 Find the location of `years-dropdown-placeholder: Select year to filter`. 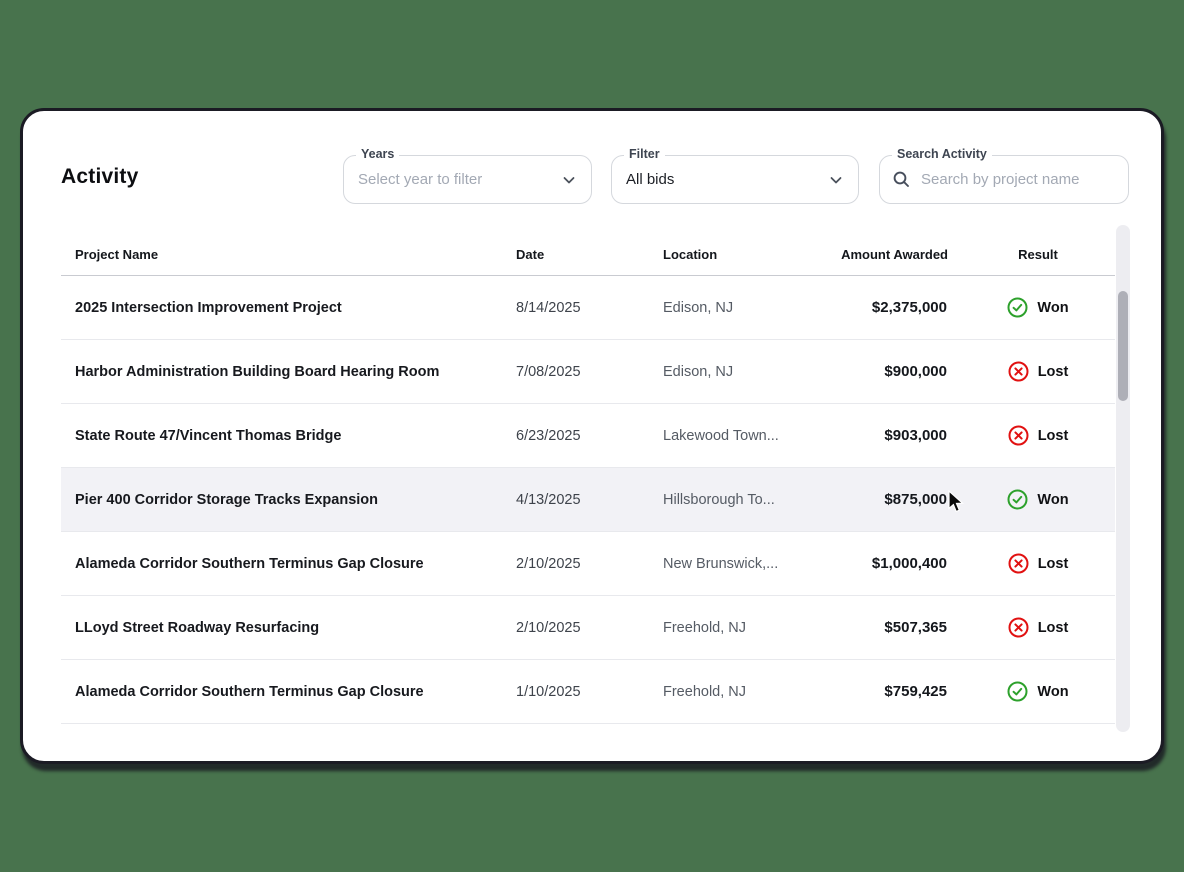

years-dropdown-placeholder: Select year to filter is located at coordinates (420, 179).